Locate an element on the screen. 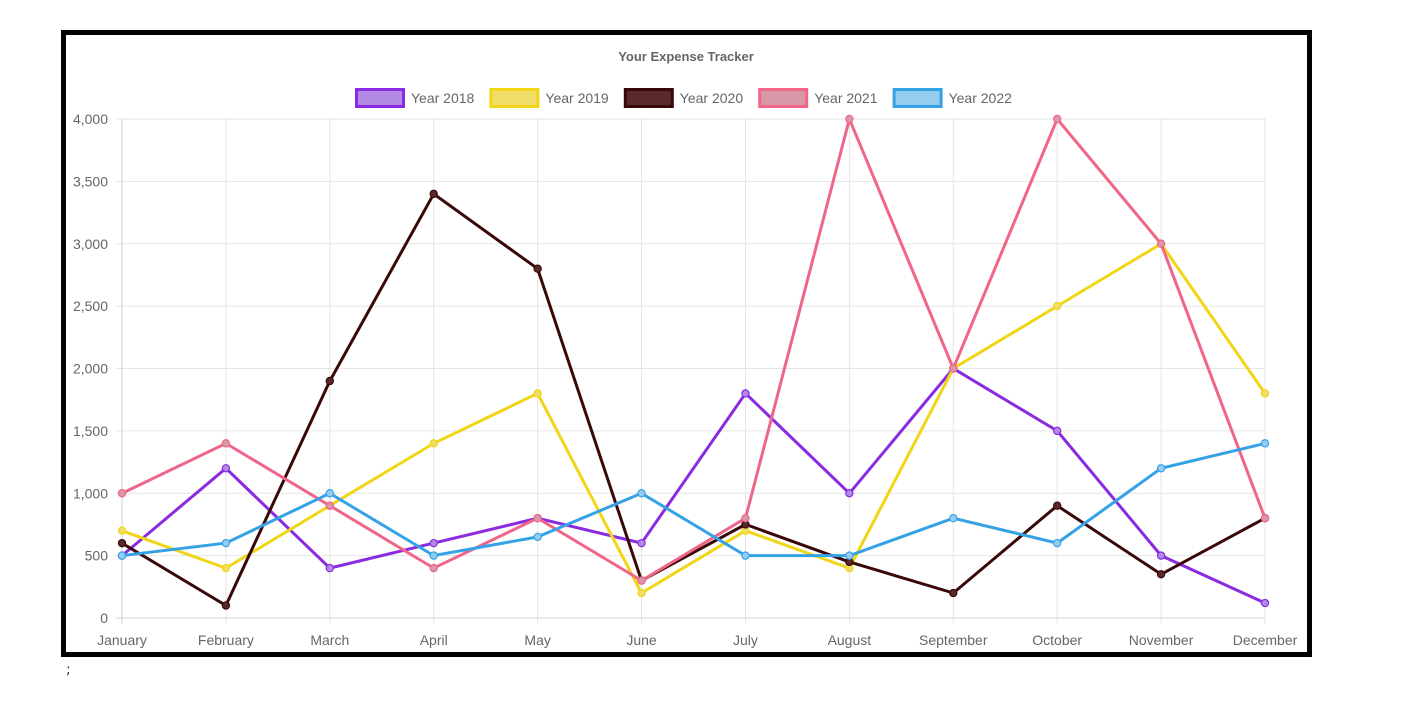 The width and height of the screenshot is (1401, 703). legend-label: Year 2018 is located at coordinates (443, 98).